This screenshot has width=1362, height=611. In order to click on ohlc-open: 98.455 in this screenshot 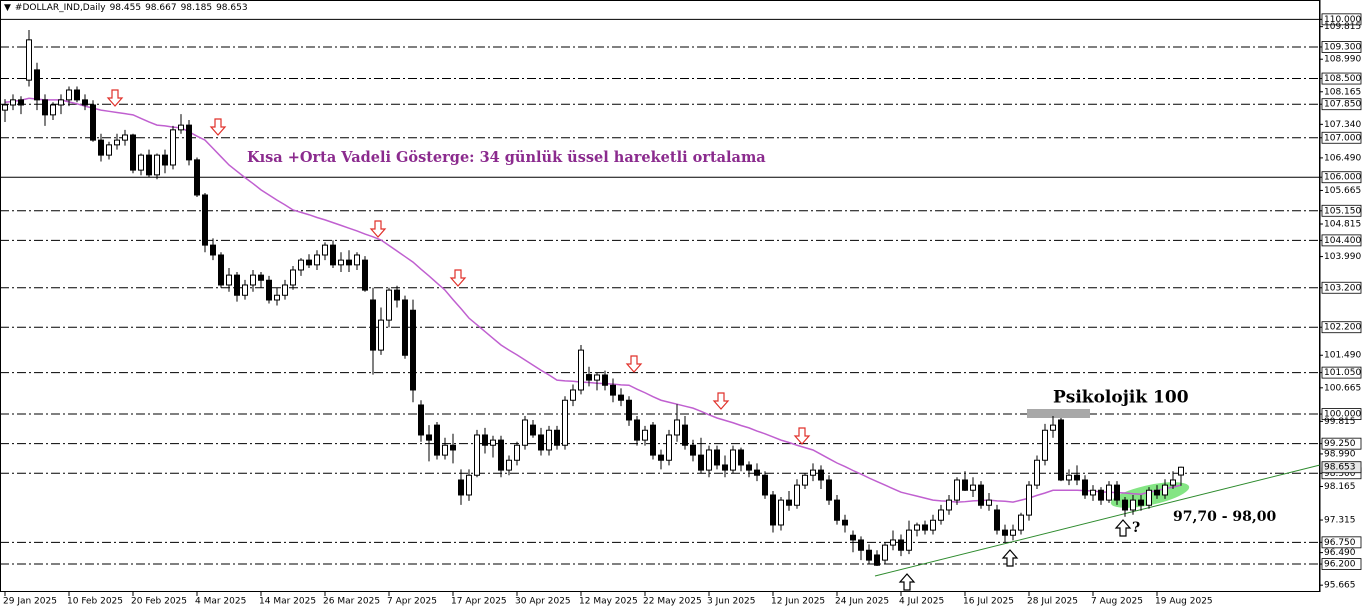, I will do `click(125, 8)`.